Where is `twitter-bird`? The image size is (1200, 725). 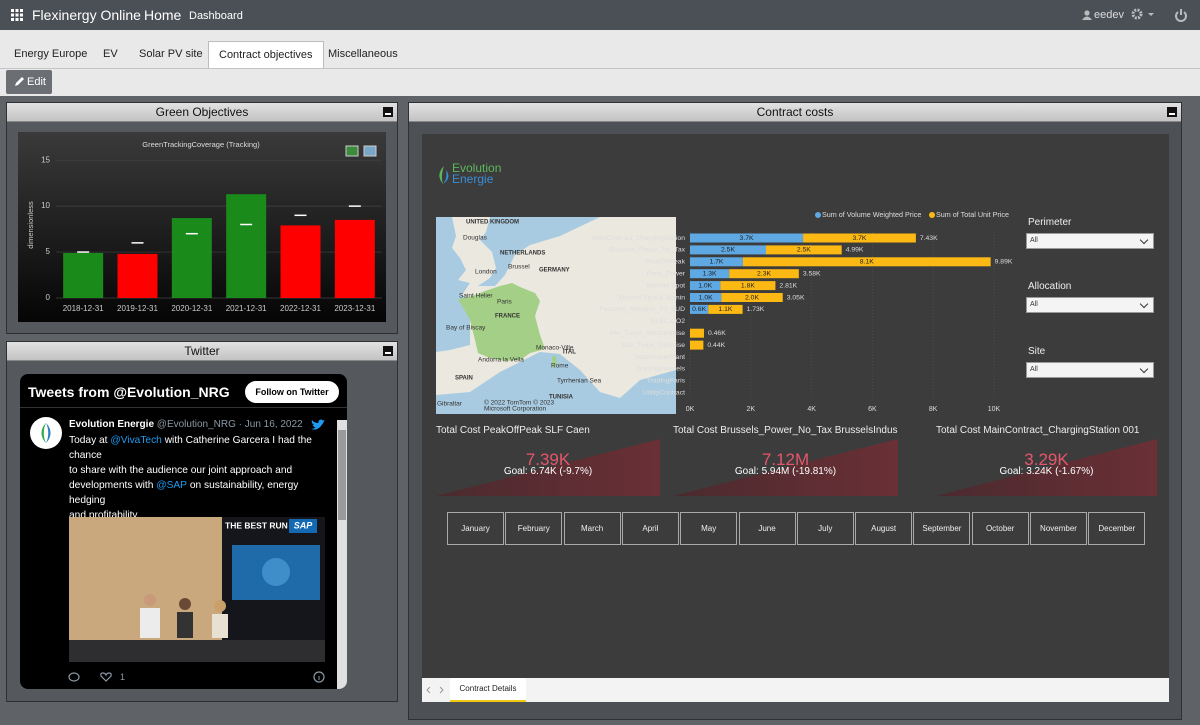 twitter-bird is located at coordinates (318, 425).